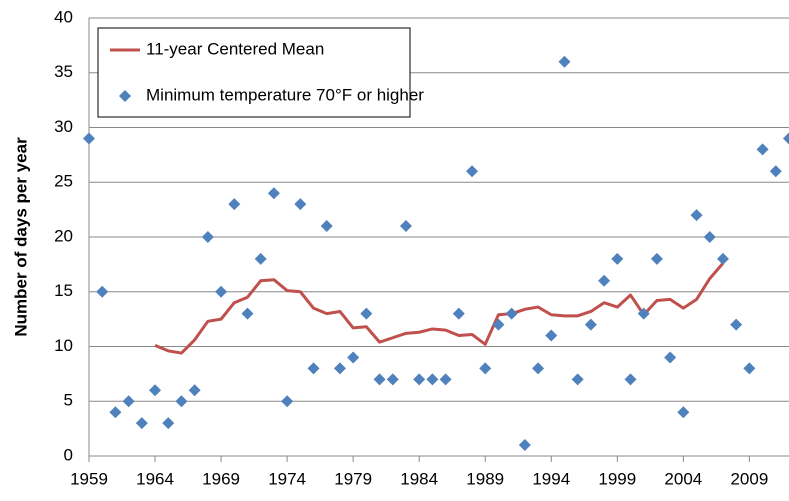  What do you see at coordinates (63, 345) in the screenshot?
I see `y-tick-label: 10` at bounding box center [63, 345].